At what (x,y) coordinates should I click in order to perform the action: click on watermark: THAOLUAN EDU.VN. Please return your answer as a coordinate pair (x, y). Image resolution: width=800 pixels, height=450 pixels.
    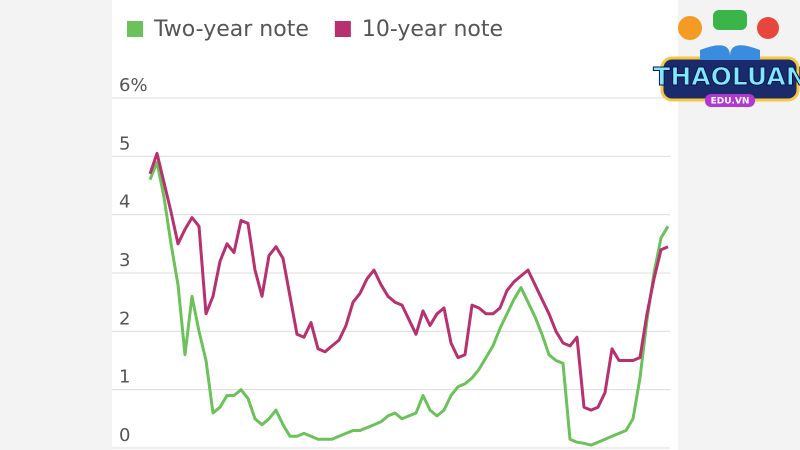
    Looking at the image, I should click on (726, 58).